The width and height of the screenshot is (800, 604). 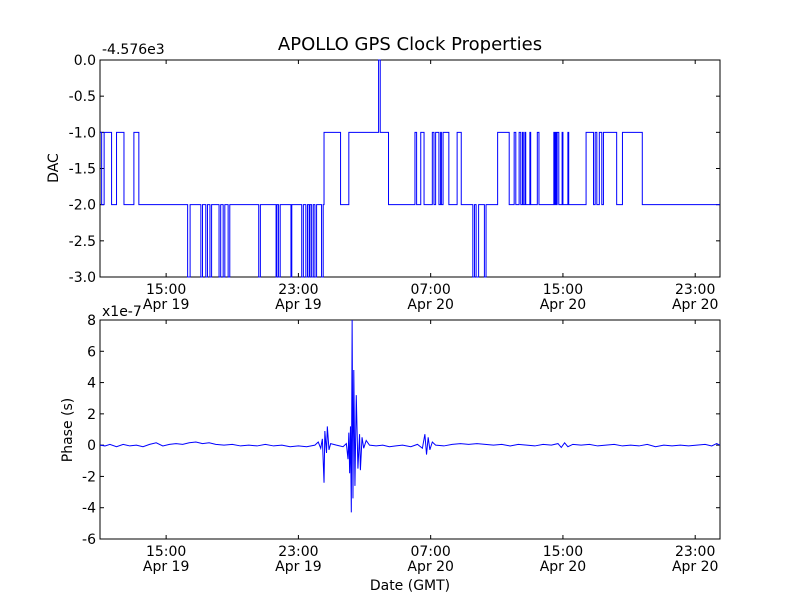 I want to click on dac-y-tick-label: -2.0, so click(x=82, y=206).